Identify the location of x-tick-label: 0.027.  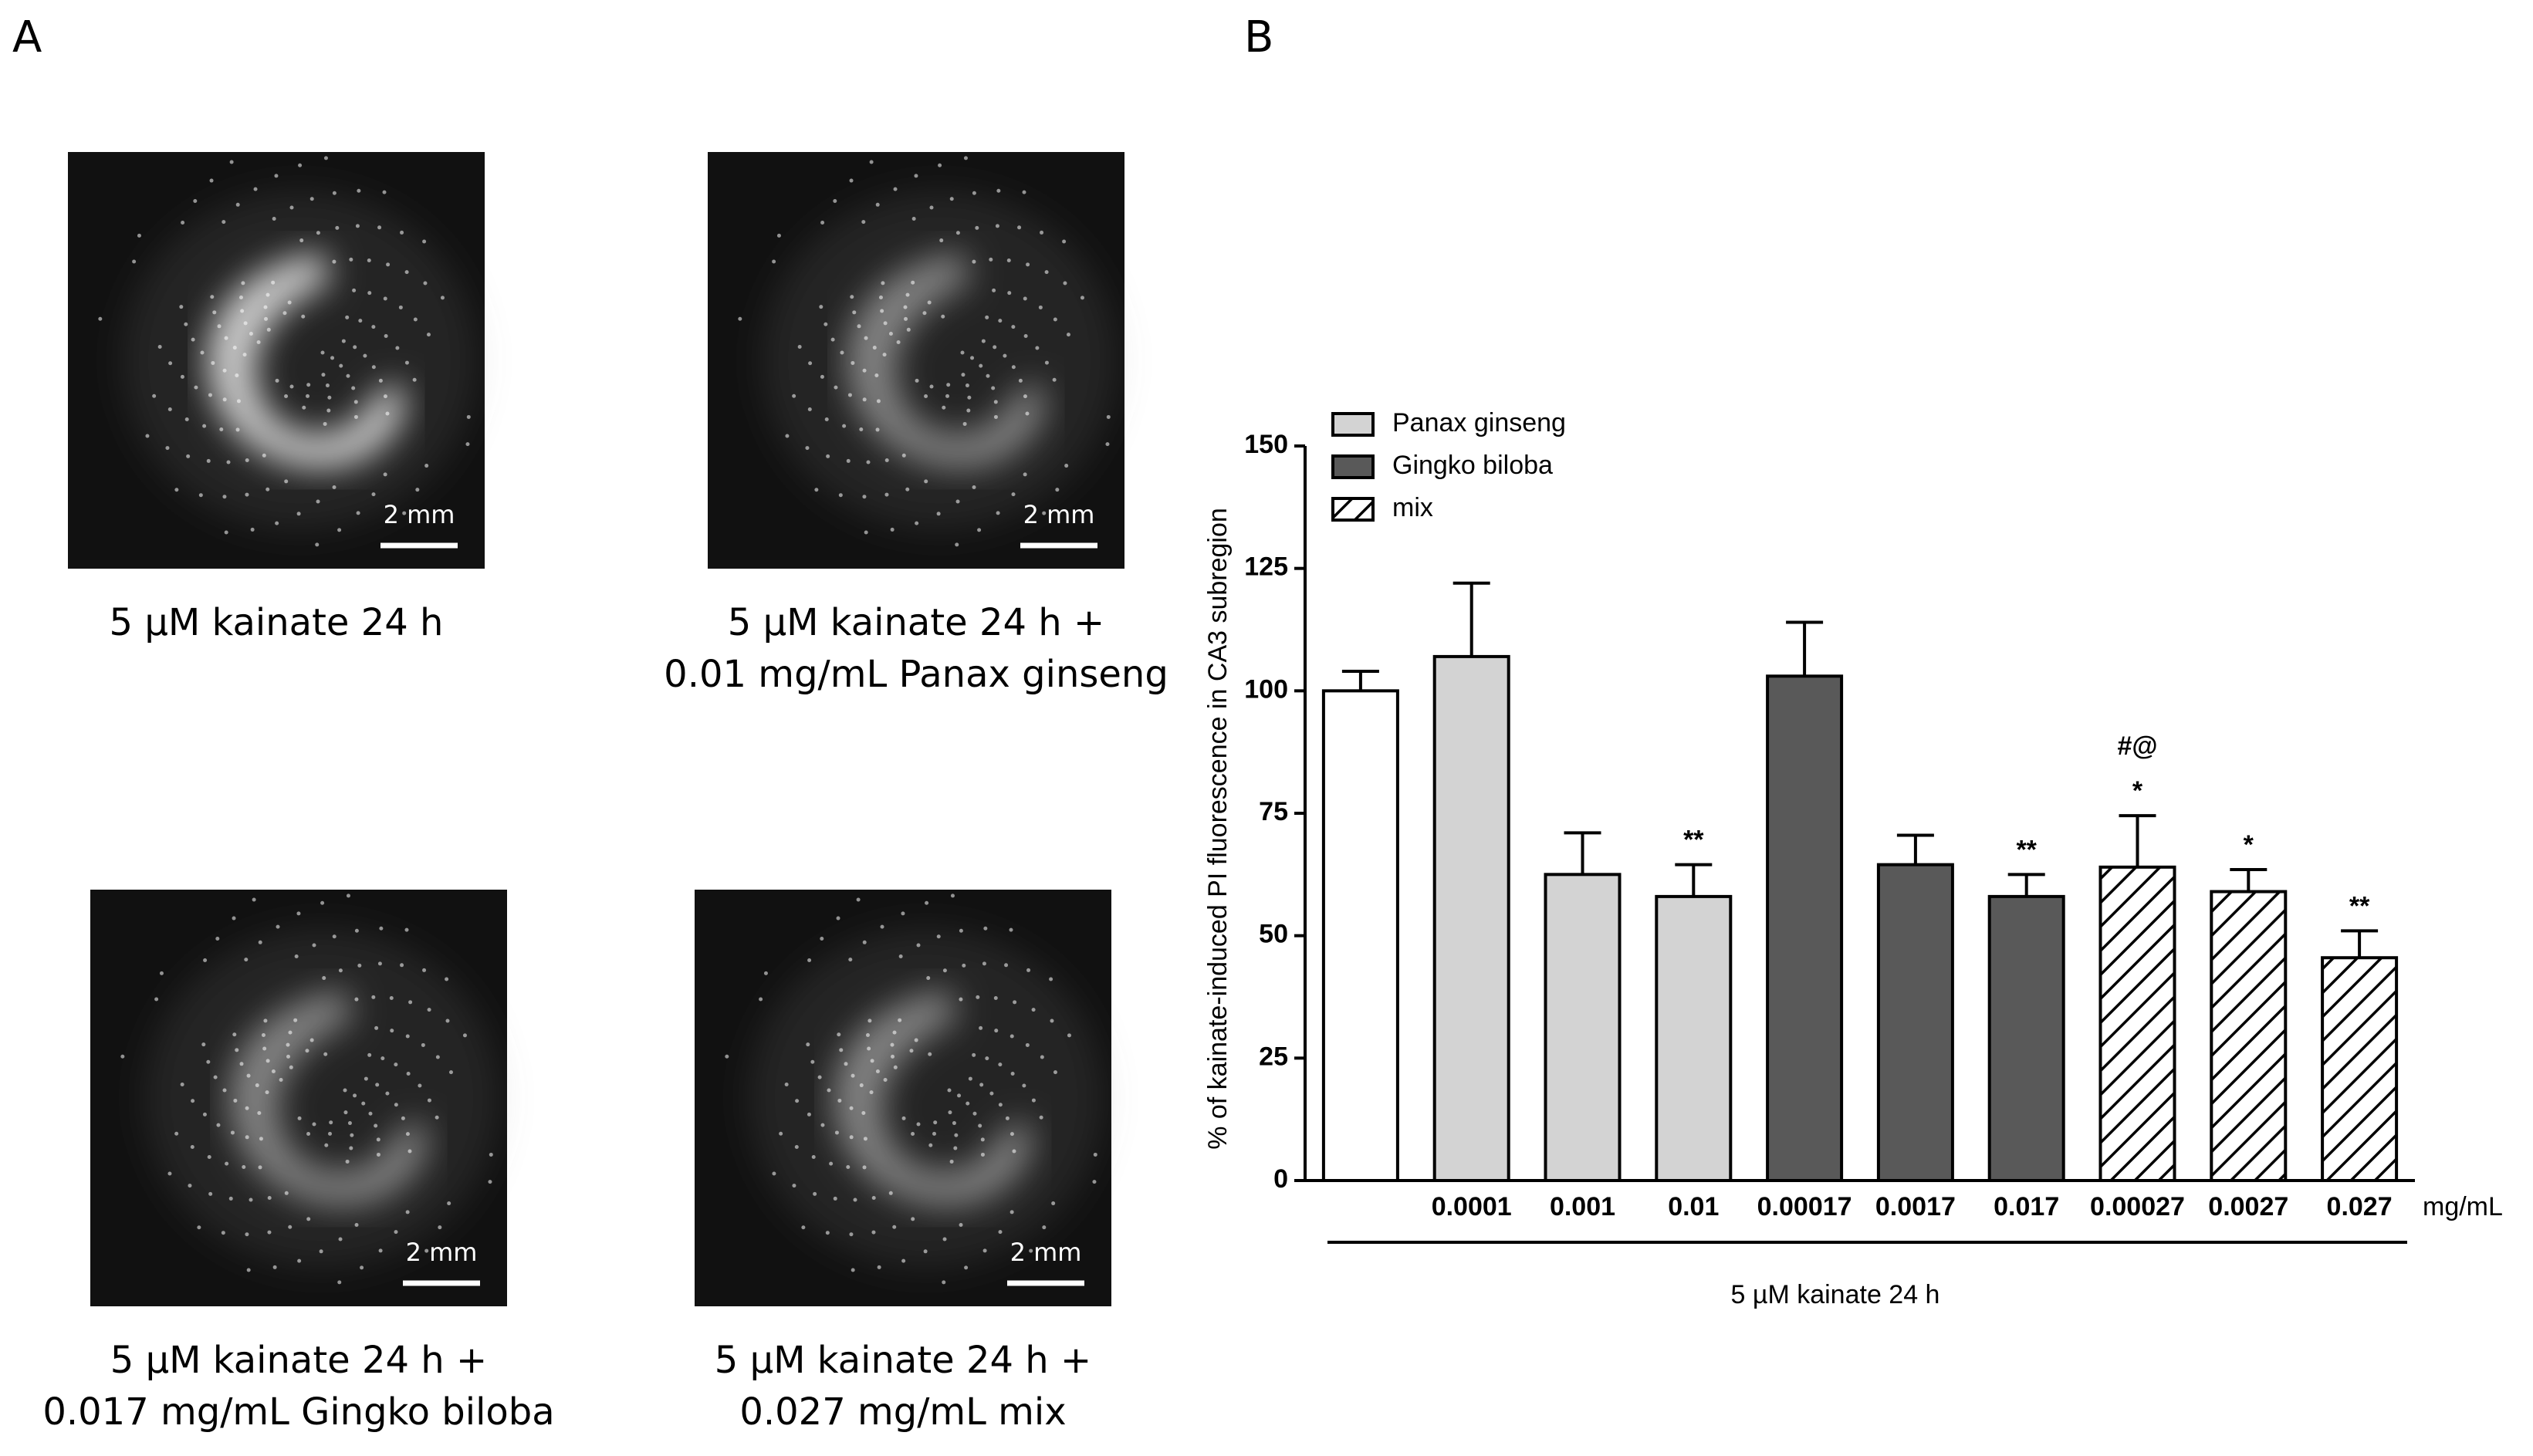
(2360, 1206).